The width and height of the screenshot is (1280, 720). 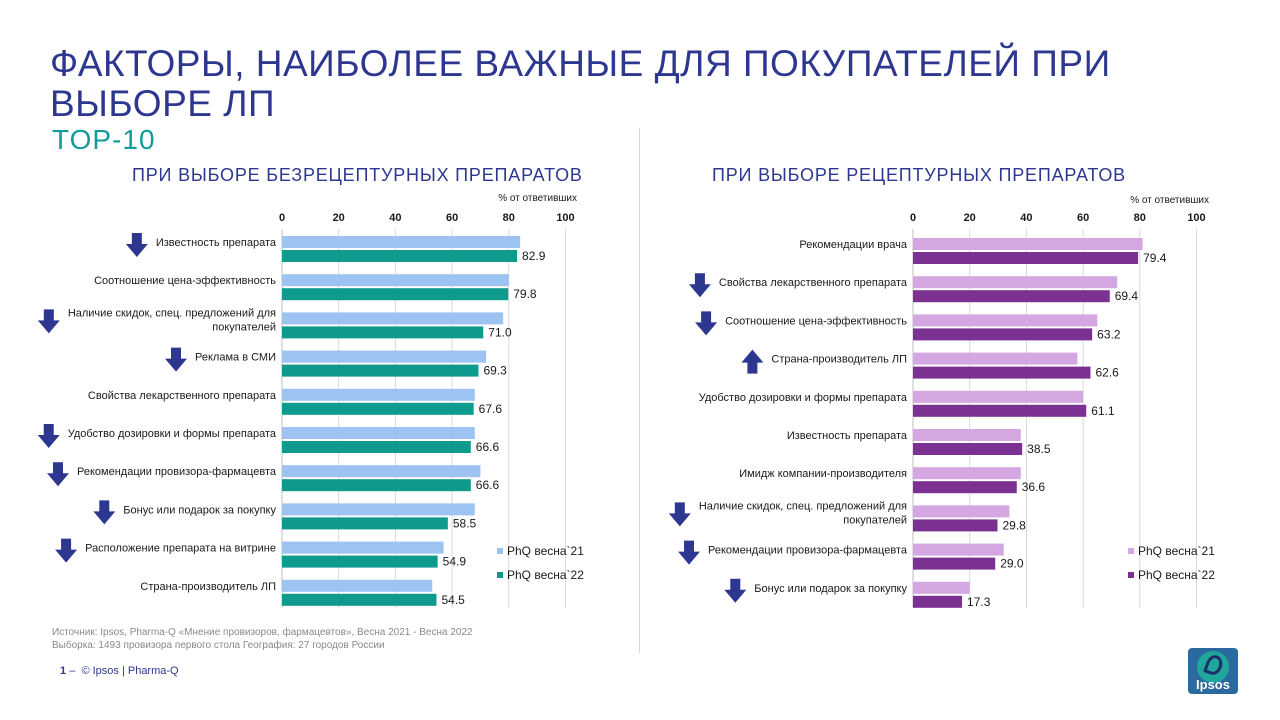 What do you see at coordinates (1155, 258) in the screenshot?
I see `rx-data-label: 79.4` at bounding box center [1155, 258].